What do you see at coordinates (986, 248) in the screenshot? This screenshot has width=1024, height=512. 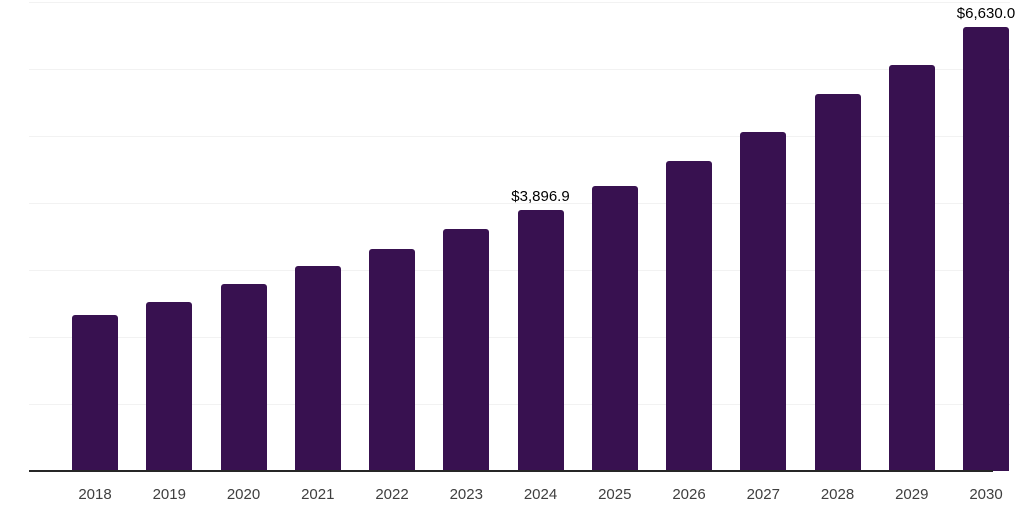 I see `bar-2030` at bounding box center [986, 248].